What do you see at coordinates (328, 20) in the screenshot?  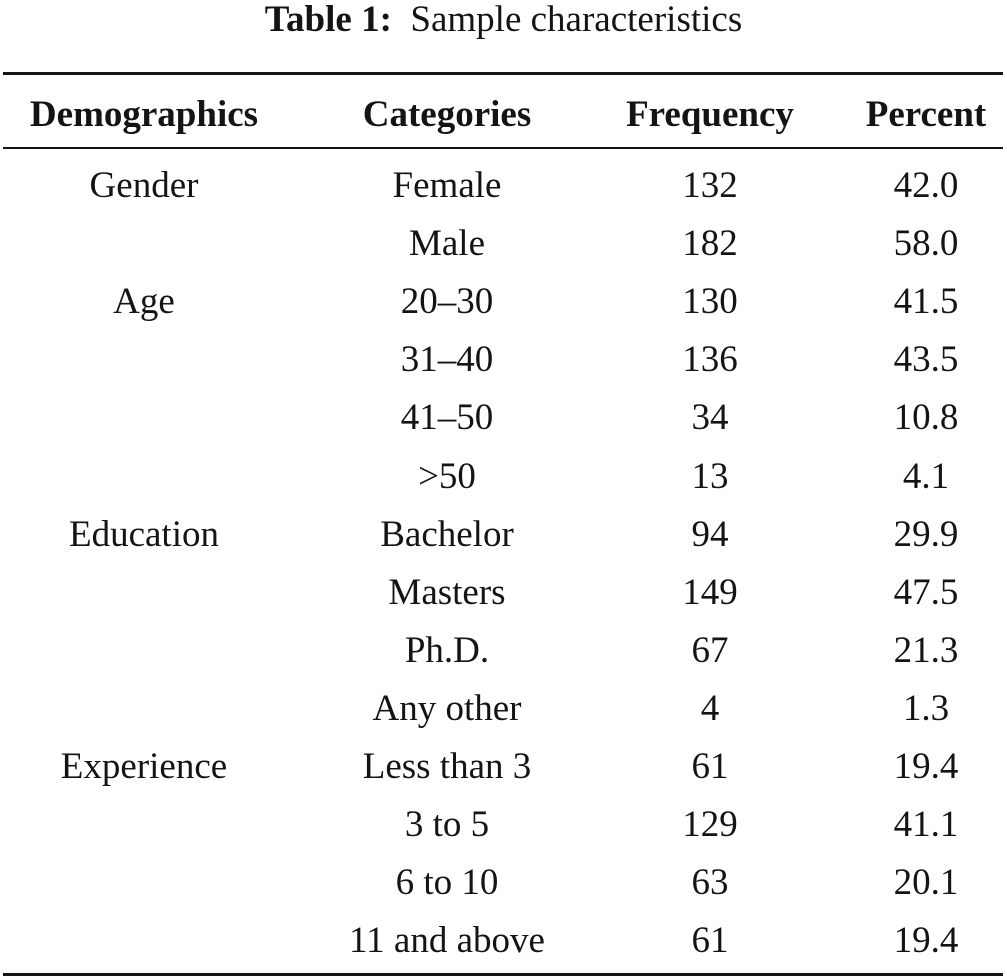 I see `table-caption-label: Table 1:` at bounding box center [328, 20].